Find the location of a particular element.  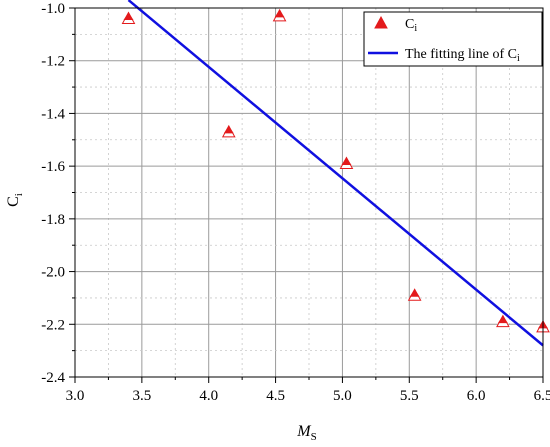

y-axis-label-main: C is located at coordinates (13, 201).